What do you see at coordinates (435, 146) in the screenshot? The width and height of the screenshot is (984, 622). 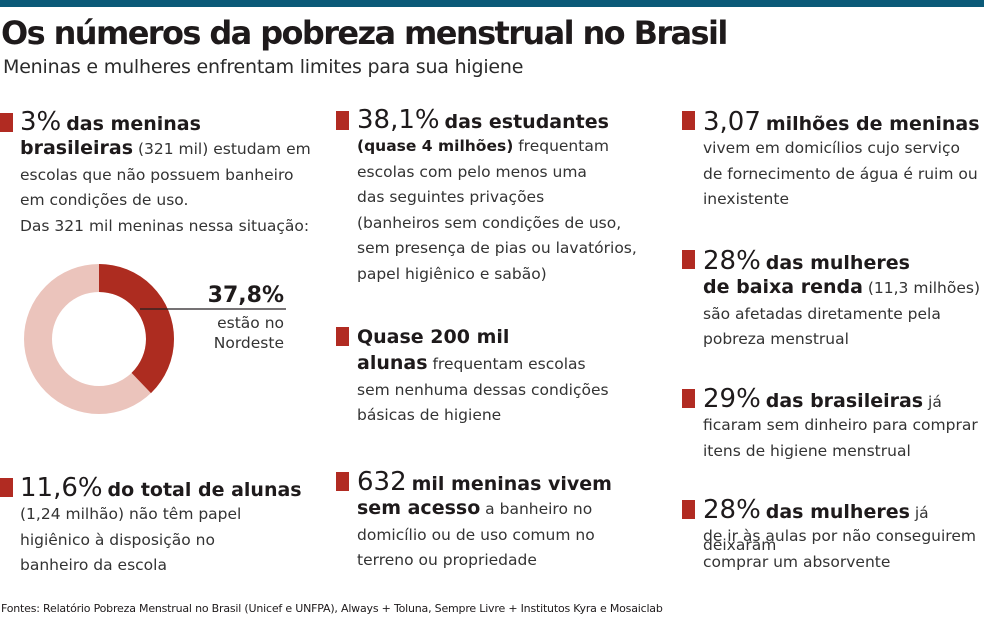 I see `stat-headline-bold: (quase 4 milhões)` at bounding box center [435, 146].